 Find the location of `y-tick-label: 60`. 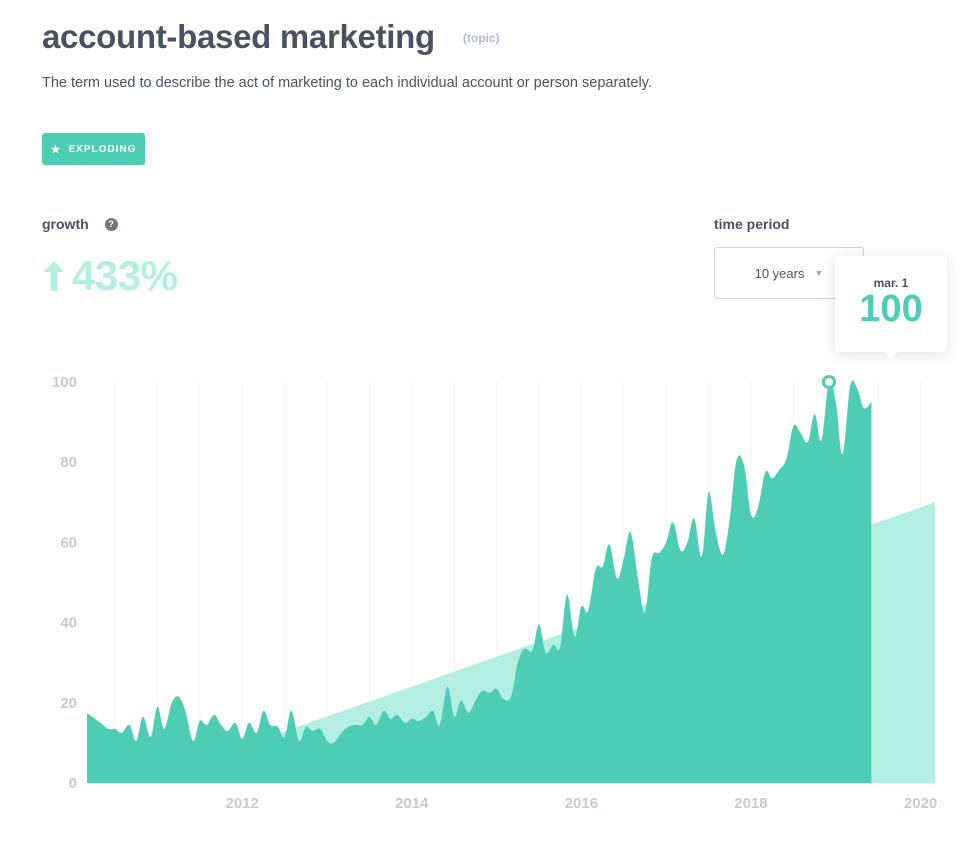

y-tick-label: 60 is located at coordinates (68, 542).